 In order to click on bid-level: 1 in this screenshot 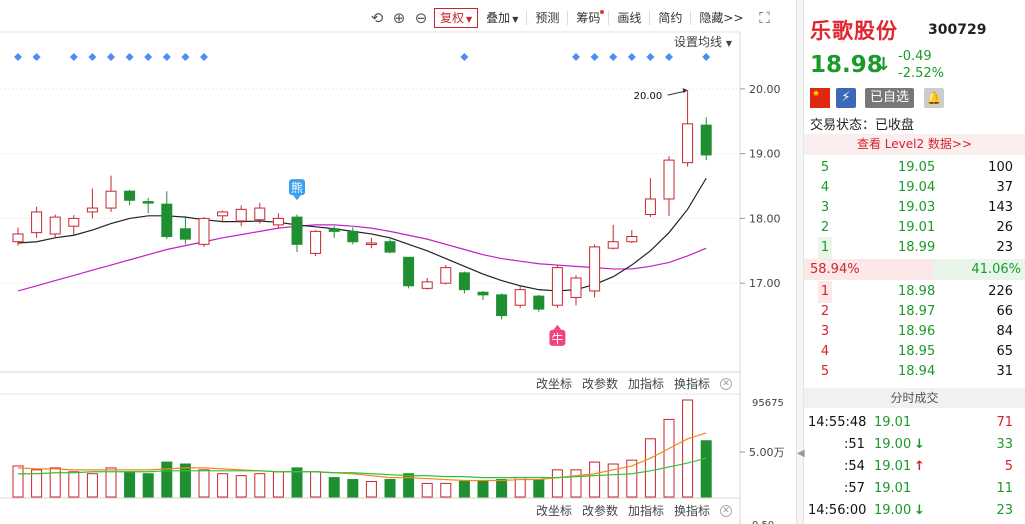, I will do `click(825, 292)`.